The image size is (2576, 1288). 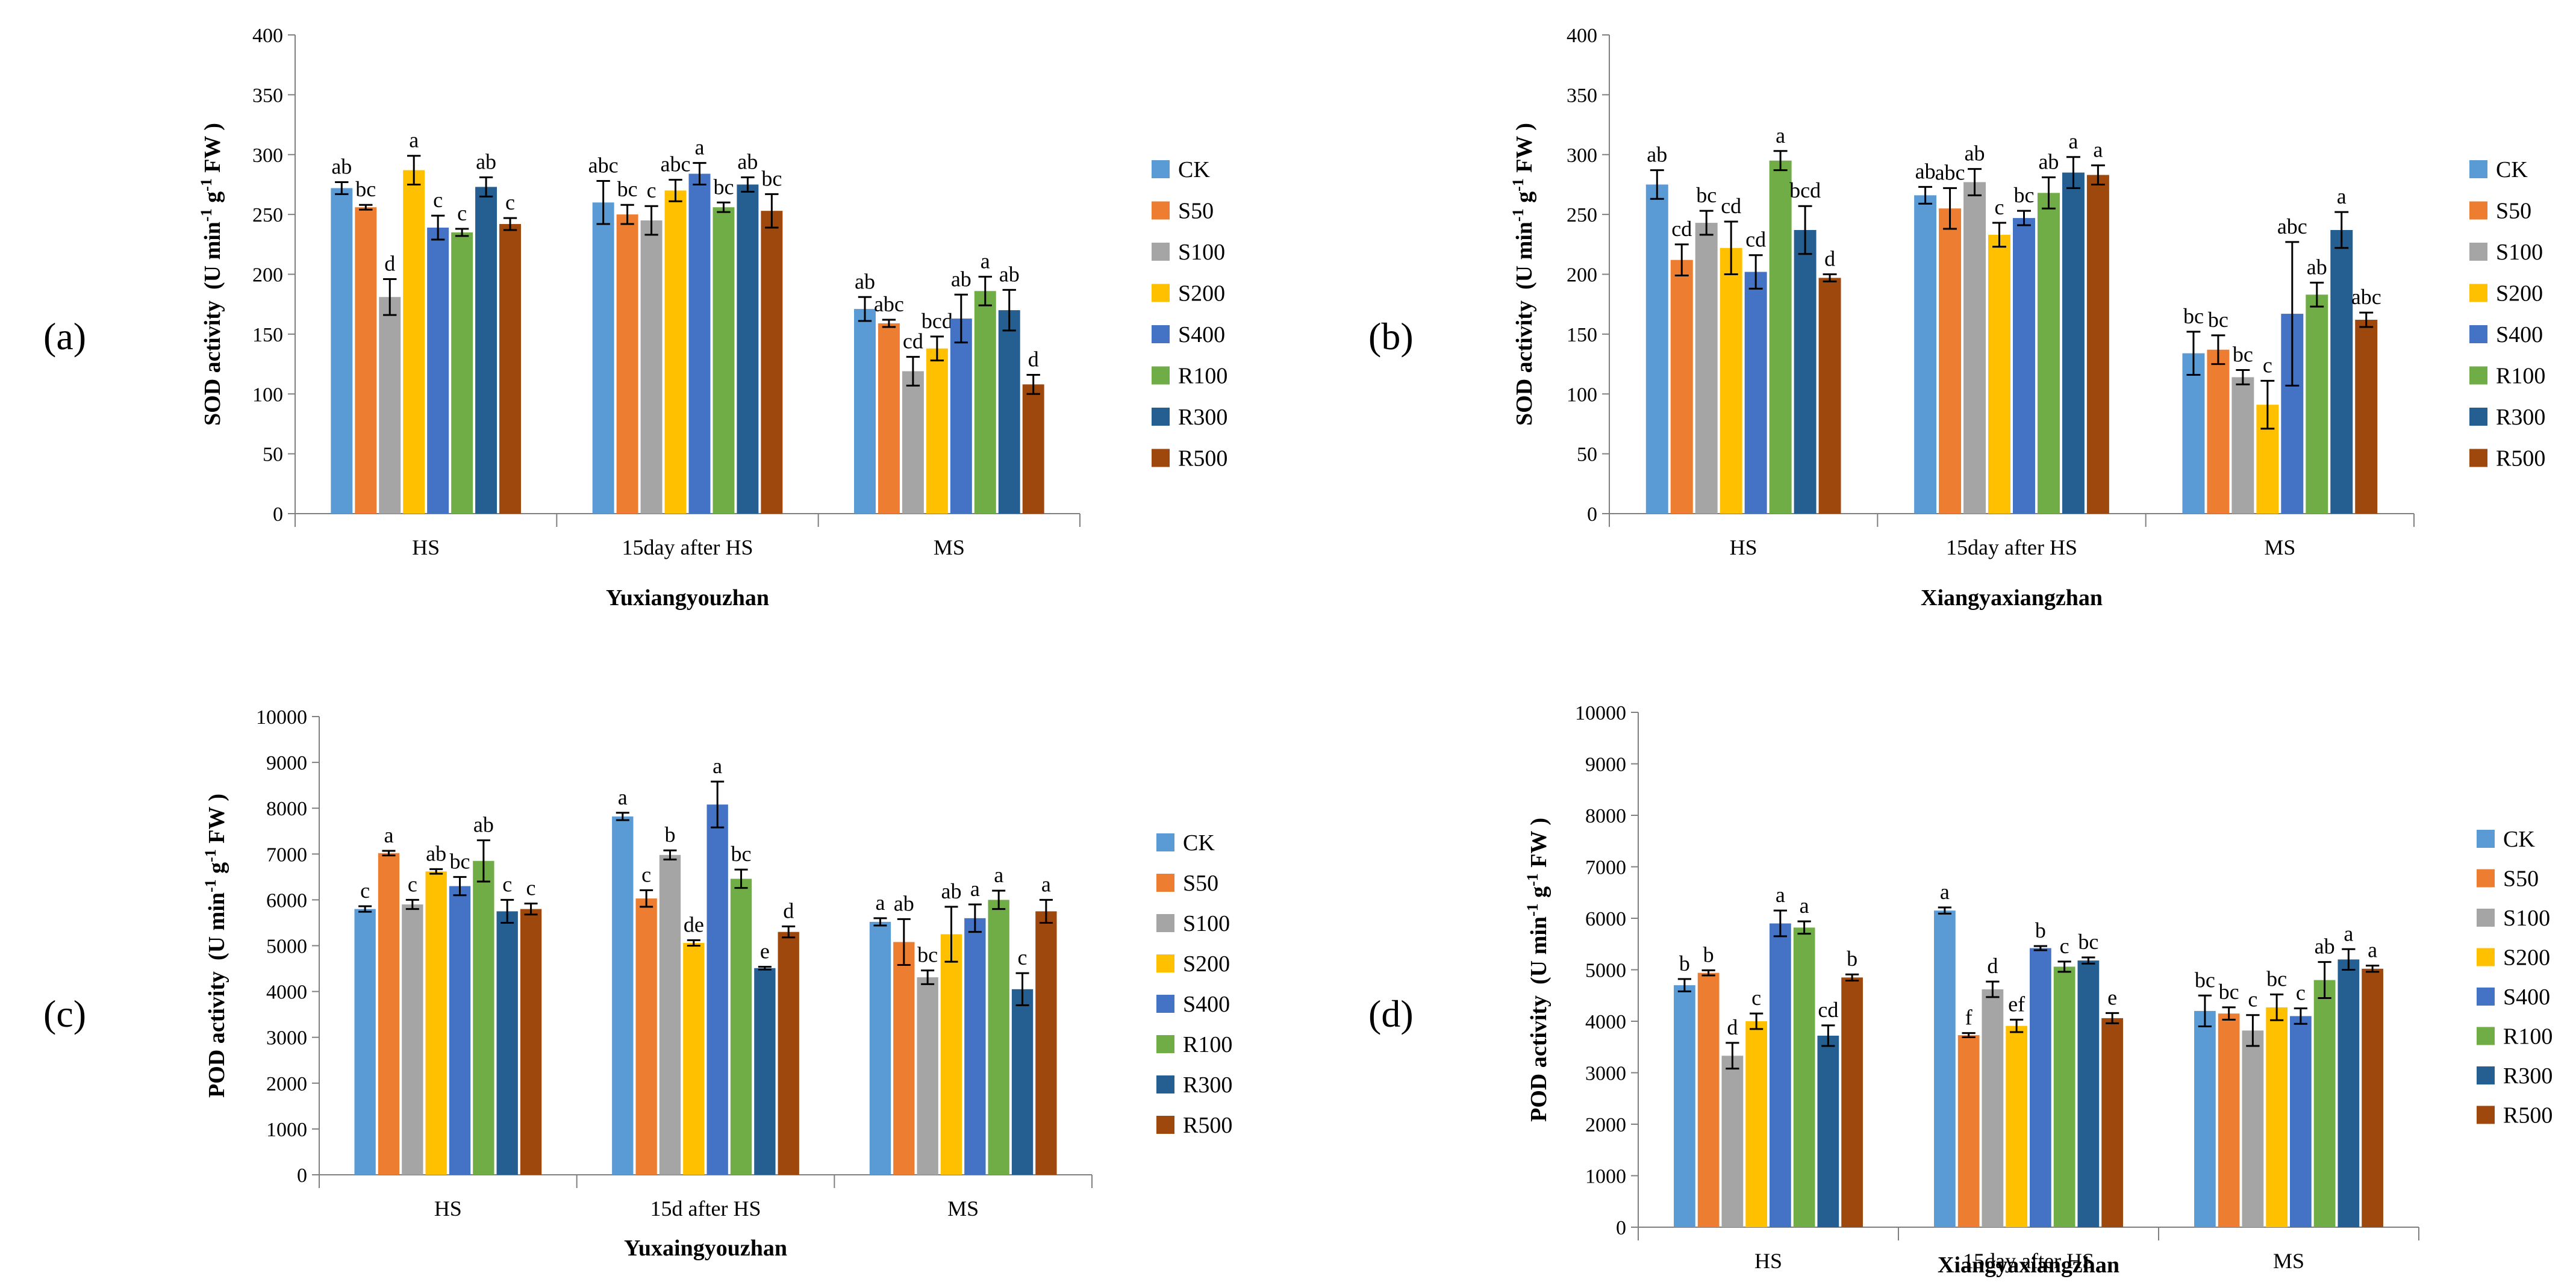 What do you see at coordinates (2486, 1036) in the screenshot?
I see `legend-swatch-r100` at bounding box center [2486, 1036].